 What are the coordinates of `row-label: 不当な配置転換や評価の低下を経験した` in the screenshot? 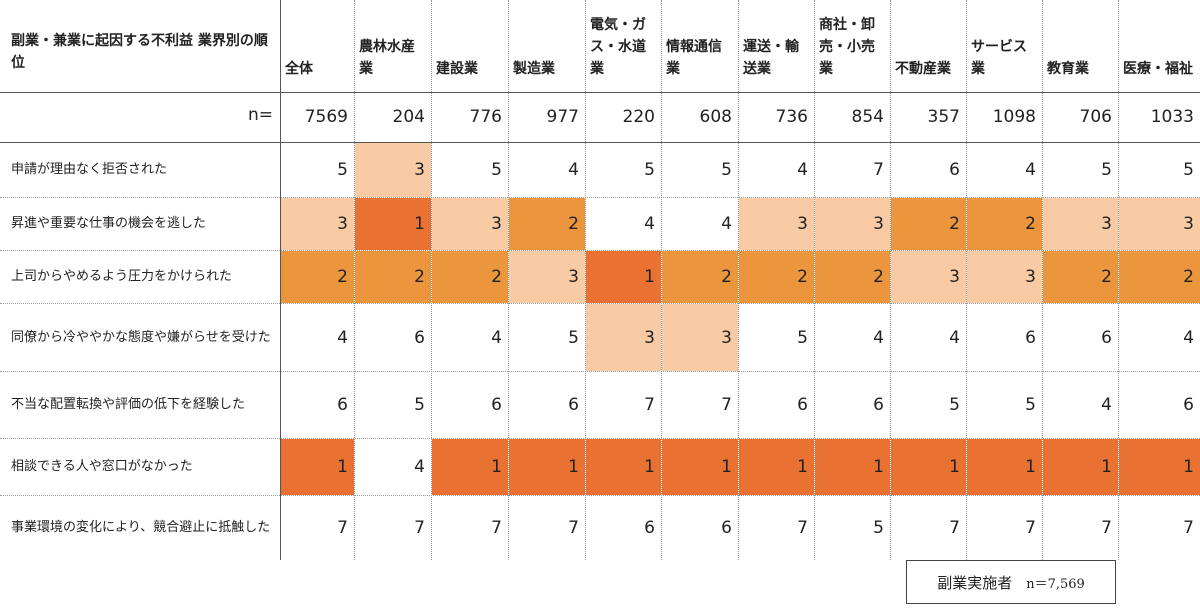 It's located at (128, 404).